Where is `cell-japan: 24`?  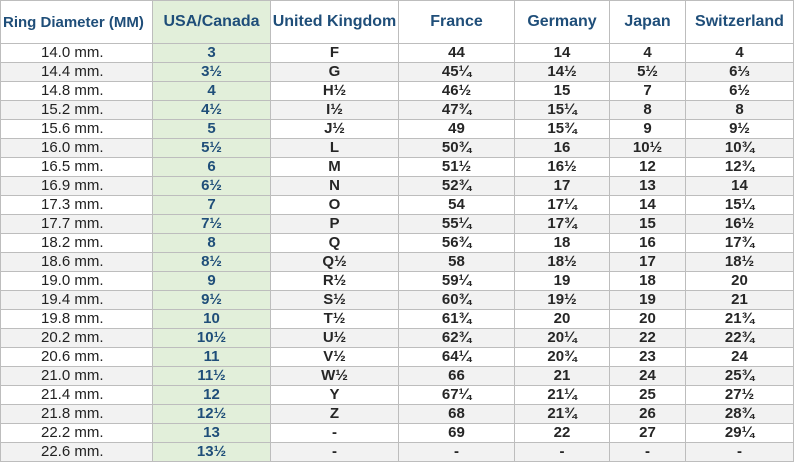
cell-japan: 24 is located at coordinates (647, 376).